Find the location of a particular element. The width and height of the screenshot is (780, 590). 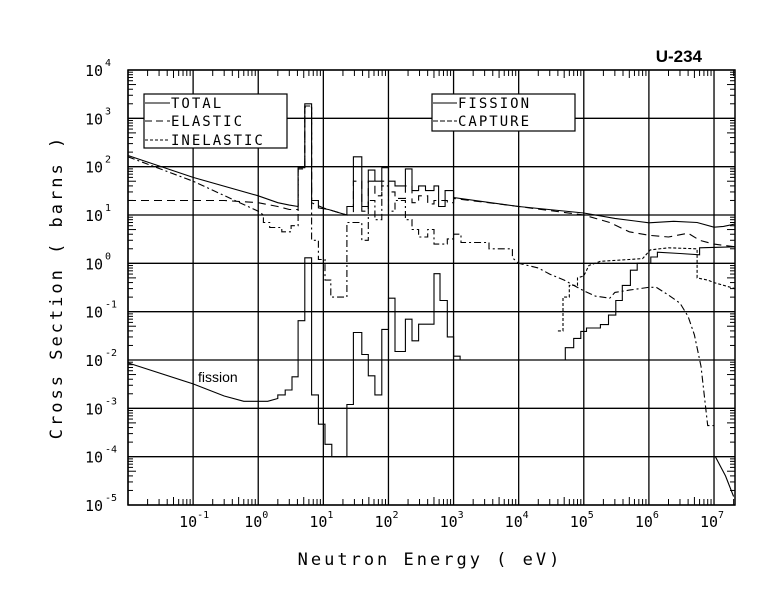

chart-title: U-234 is located at coordinates (679, 56).